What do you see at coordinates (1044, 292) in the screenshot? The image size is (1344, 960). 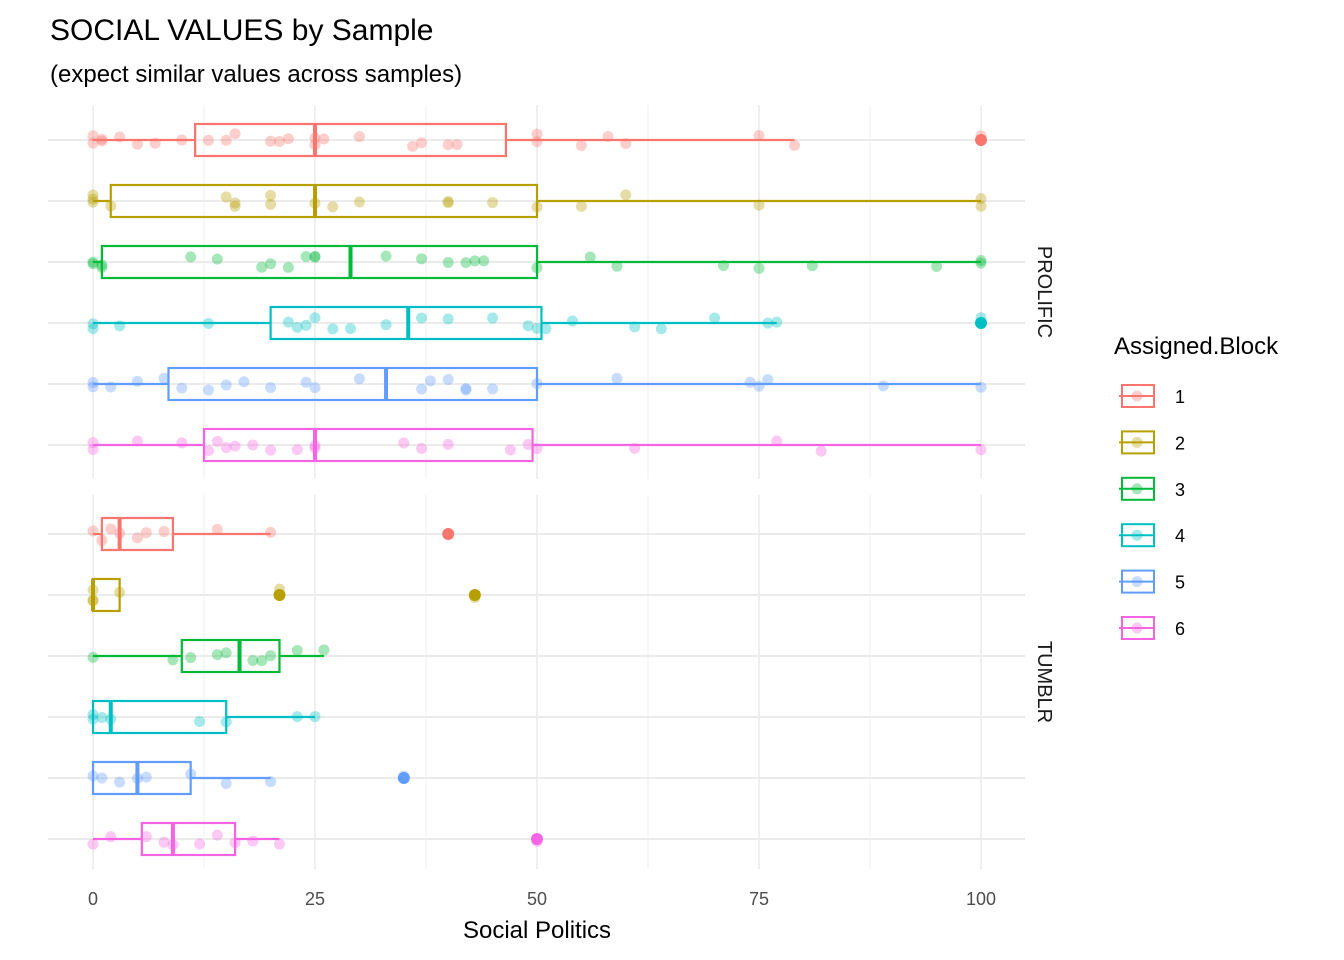 I see `facet-strip-label: PROLIFIC` at bounding box center [1044, 292].